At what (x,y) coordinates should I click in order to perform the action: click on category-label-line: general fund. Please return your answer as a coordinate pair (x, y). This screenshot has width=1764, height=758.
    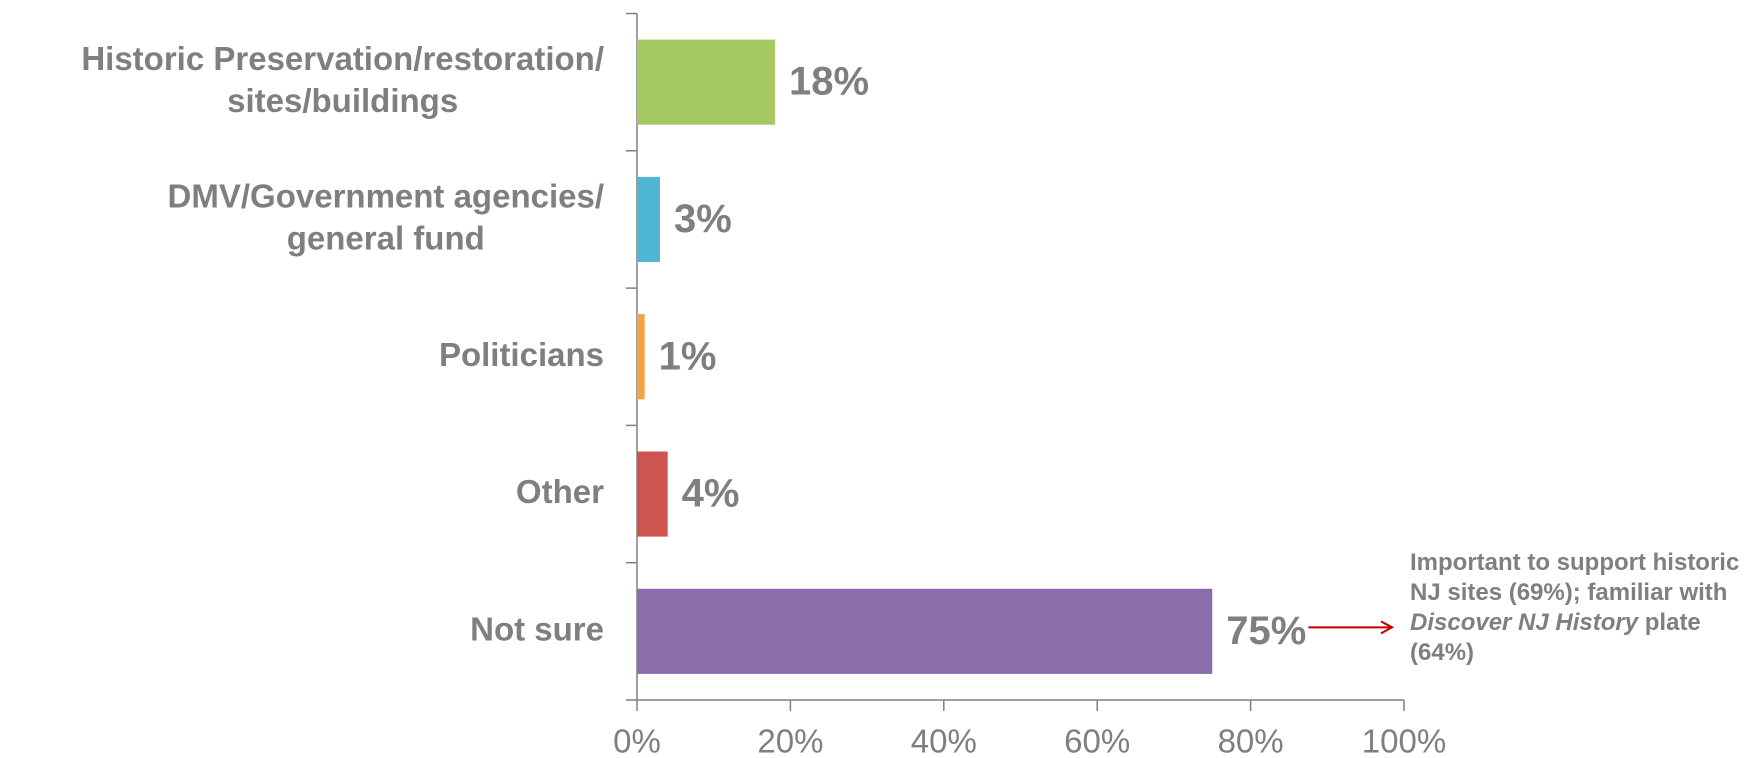
    Looking at the image, I should click on (386, 237).